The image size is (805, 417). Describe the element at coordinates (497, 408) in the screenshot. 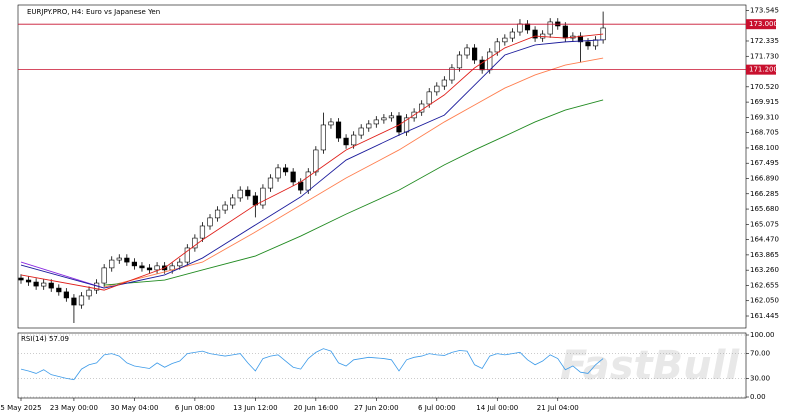

I see `x-tick-label: 14 Jul 00:00` at that location.